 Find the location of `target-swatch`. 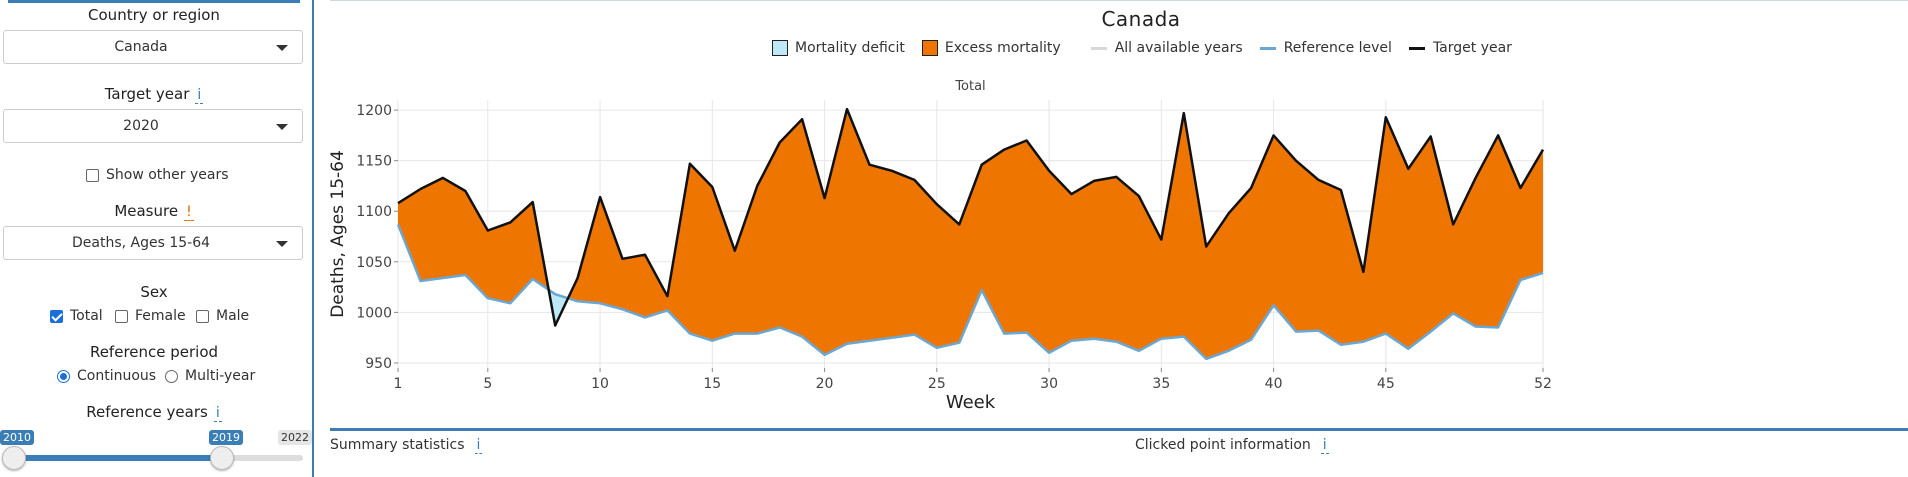

target-swatch is located at coordinates (1416, 48).